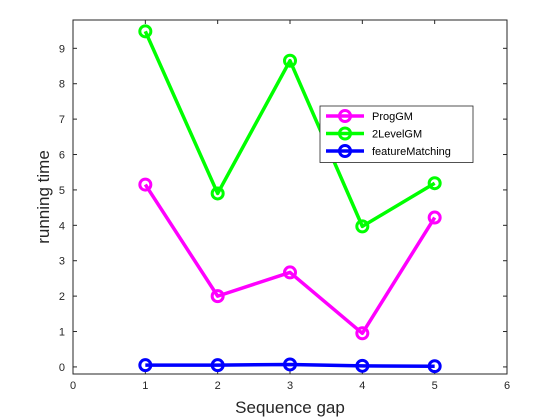 The image size is (560, 420). Describe the element at coordinates (62, 156) in the screenshot. I see `y-tick-label: 6` at that location.